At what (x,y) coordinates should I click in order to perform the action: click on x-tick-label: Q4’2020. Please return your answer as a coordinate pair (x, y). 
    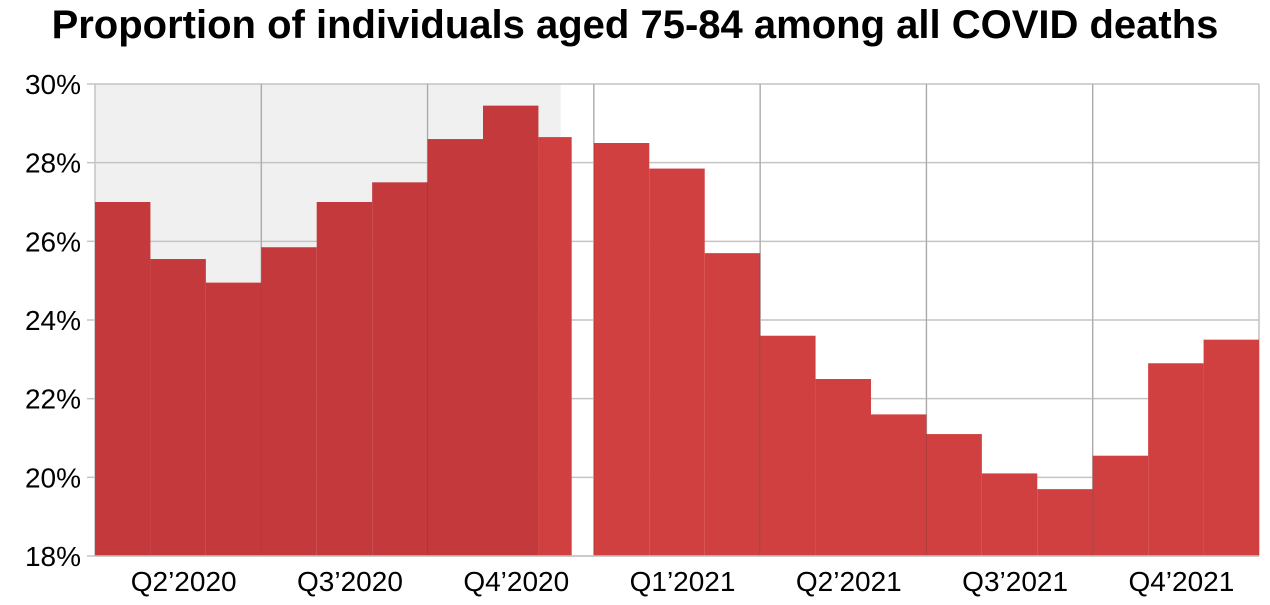
    Looking at the image, I should click on (516, 581).